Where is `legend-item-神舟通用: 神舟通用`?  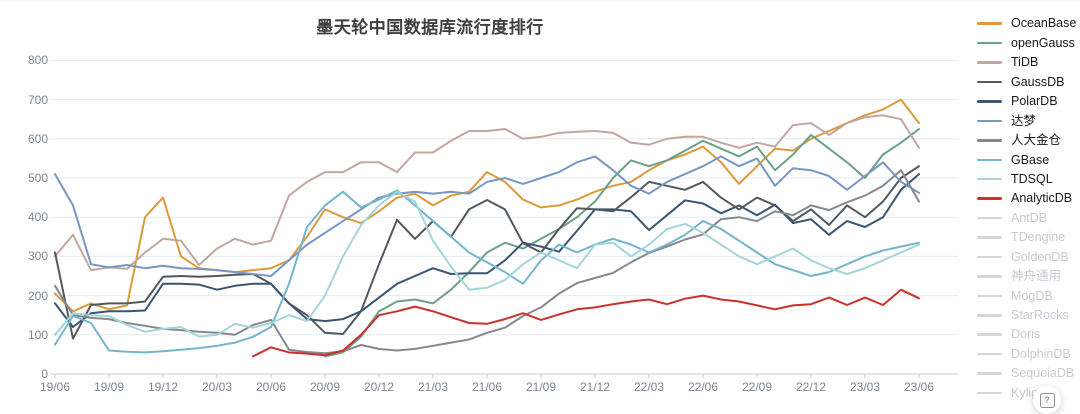 legend-item-神舟通用: 神舟通用 is located at coordinates (1026, 276).